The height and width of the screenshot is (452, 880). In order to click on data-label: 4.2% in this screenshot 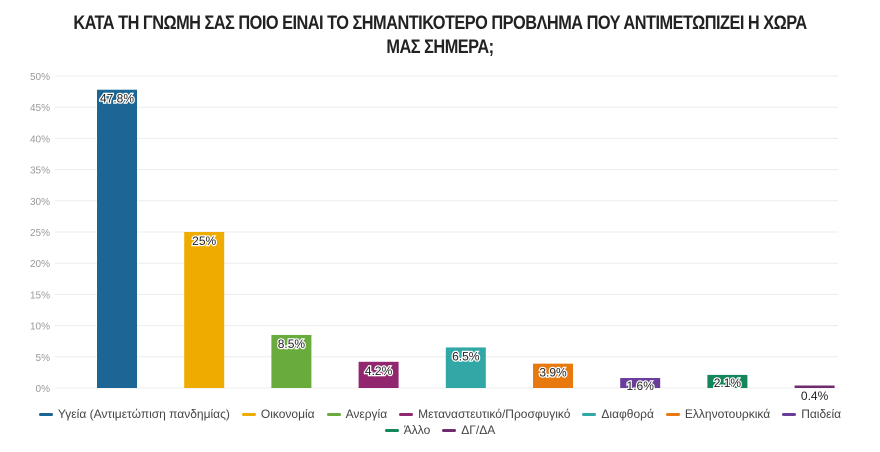, I will do `click(379, 371)`.